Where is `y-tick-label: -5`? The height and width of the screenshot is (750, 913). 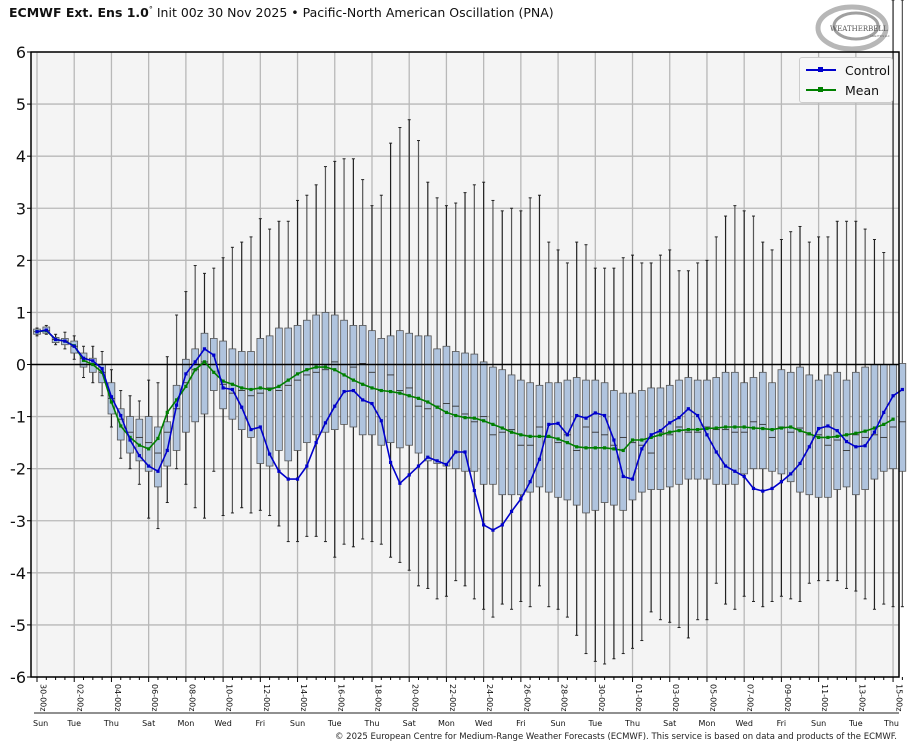 y-tick-label: -5 is located at coordinates (18, 625).